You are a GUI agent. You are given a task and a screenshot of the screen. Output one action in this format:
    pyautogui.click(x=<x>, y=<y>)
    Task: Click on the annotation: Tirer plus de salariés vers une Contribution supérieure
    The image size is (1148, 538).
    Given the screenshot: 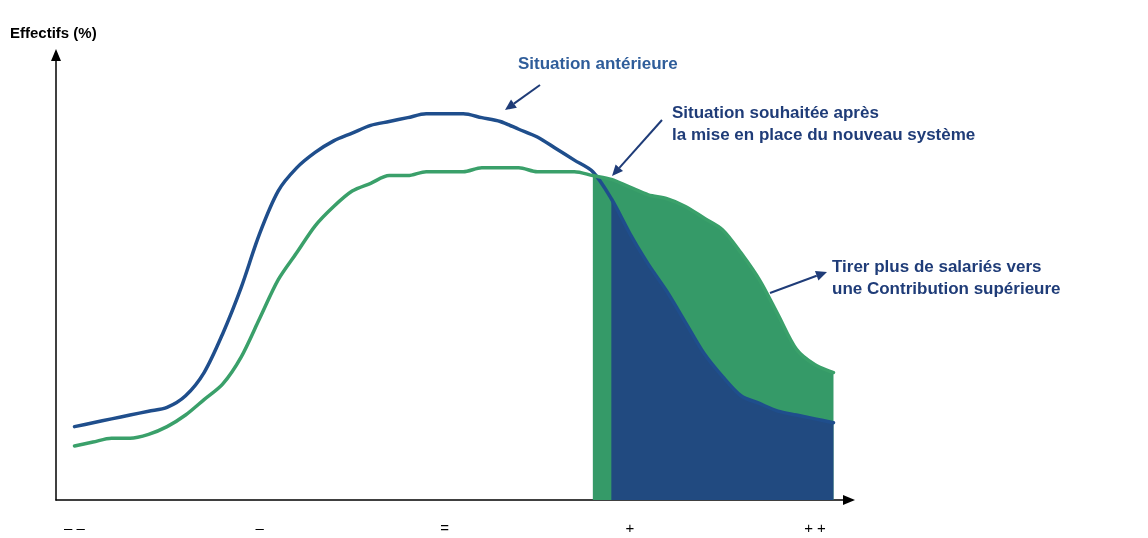 What is the action you would take?
    pyautogui.click(x=946, y=277)
    